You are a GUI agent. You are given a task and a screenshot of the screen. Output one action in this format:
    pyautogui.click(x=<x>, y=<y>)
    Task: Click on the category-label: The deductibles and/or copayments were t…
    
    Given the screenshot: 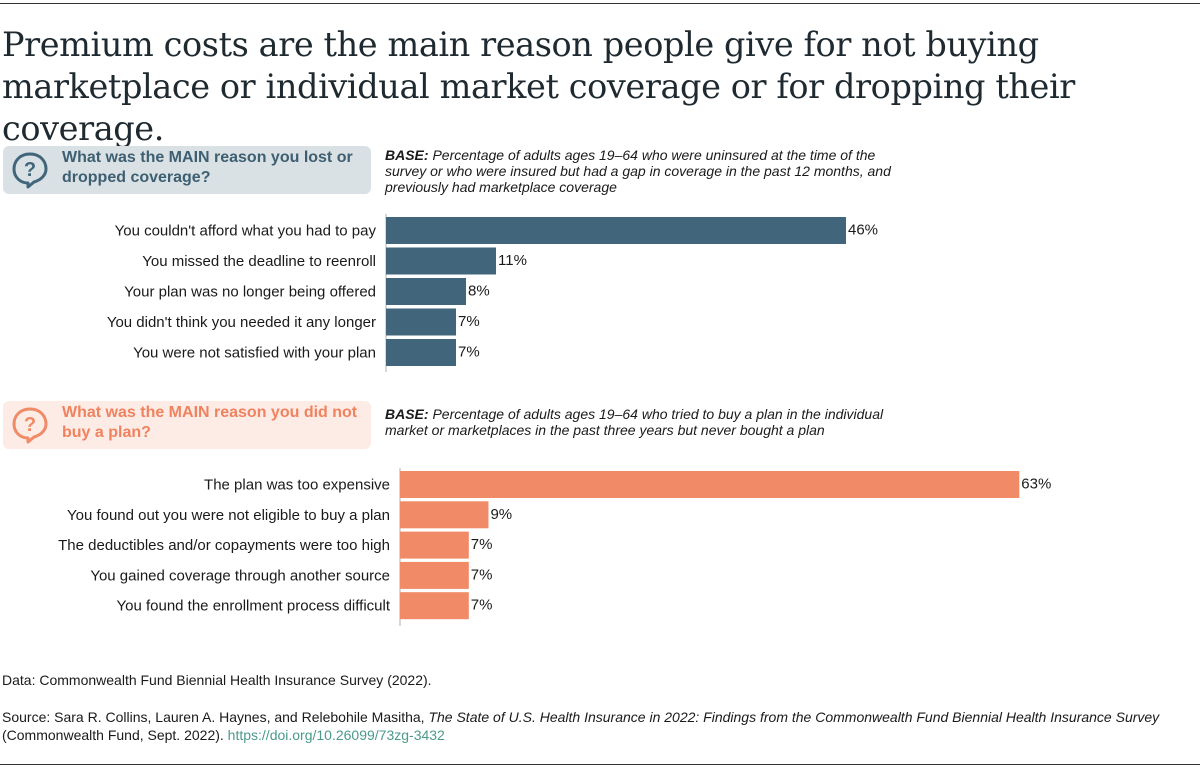 What is the action you would take?
    pyautogui.click(x=224, y=545)
    